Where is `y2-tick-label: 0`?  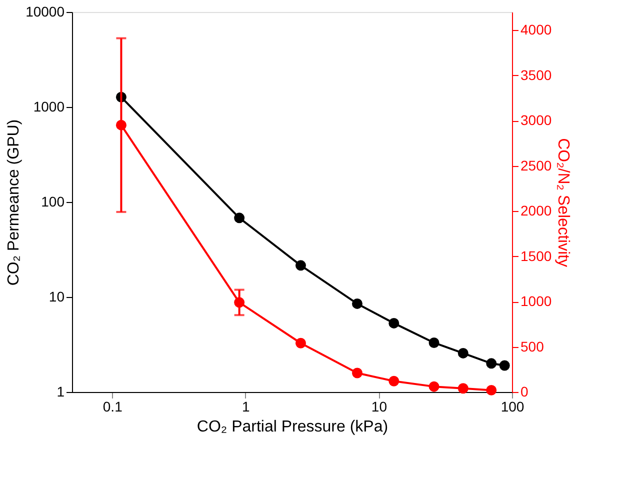 y2-tick-label: 0 is located at coordinates (524, 392).